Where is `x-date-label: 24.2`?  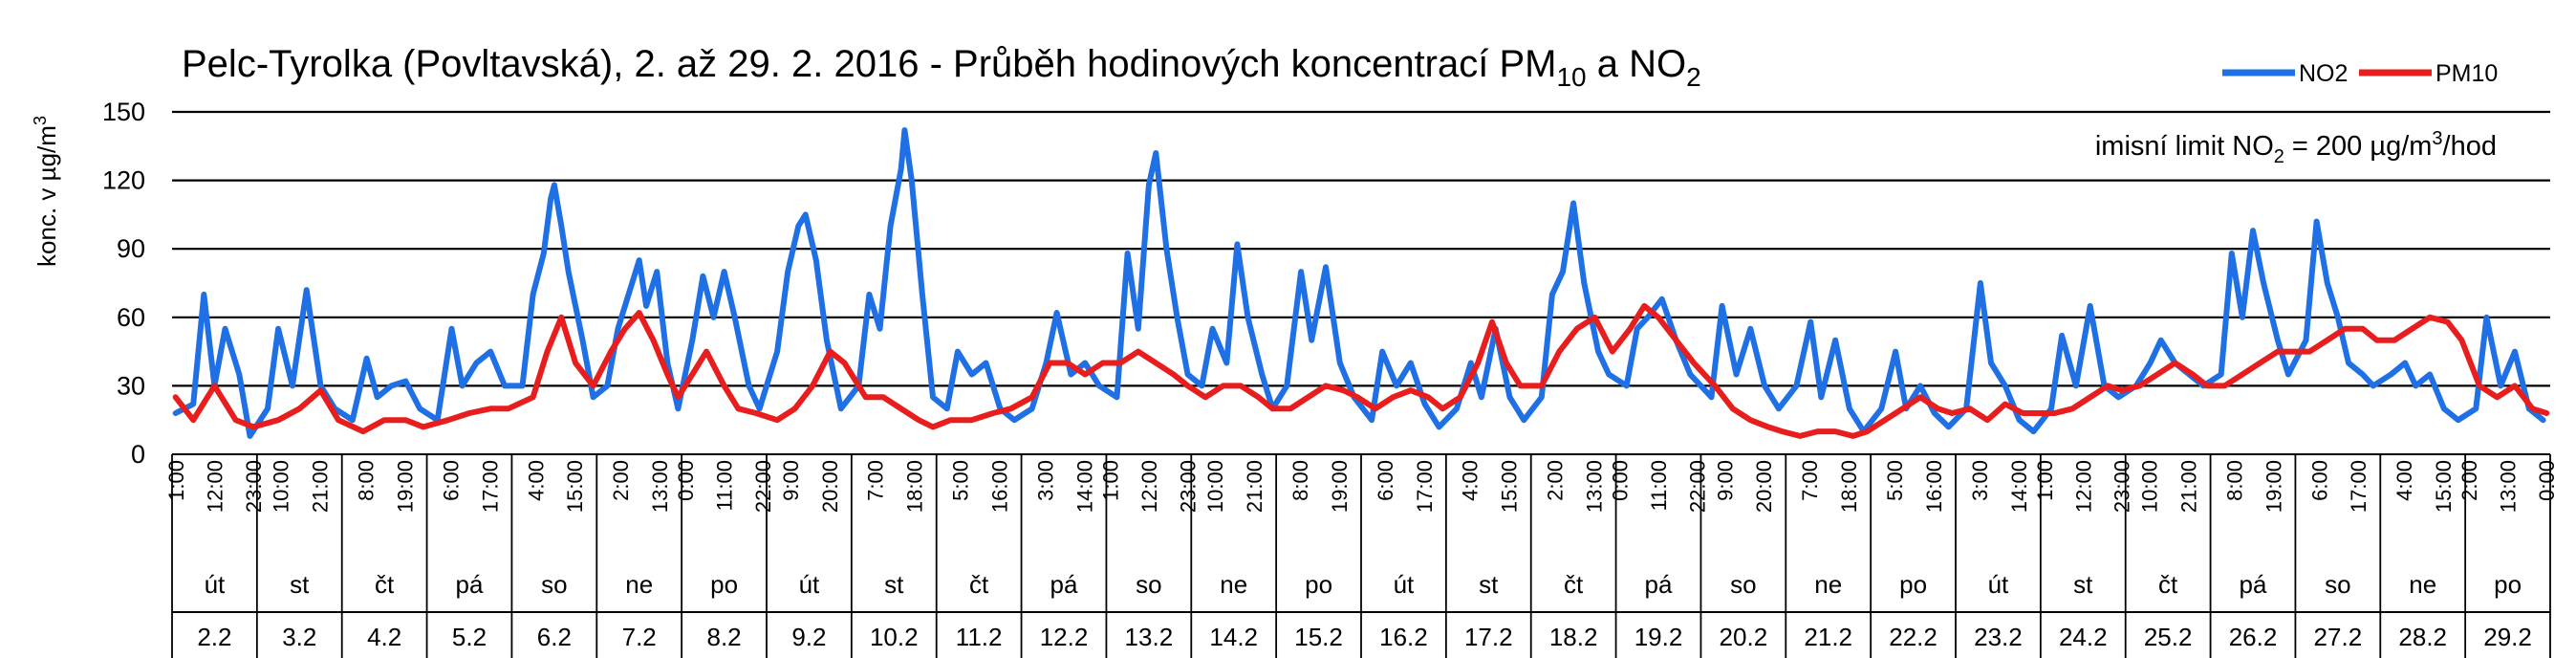
x-date-label: 24.2 is located at coordinates (2083, 637).